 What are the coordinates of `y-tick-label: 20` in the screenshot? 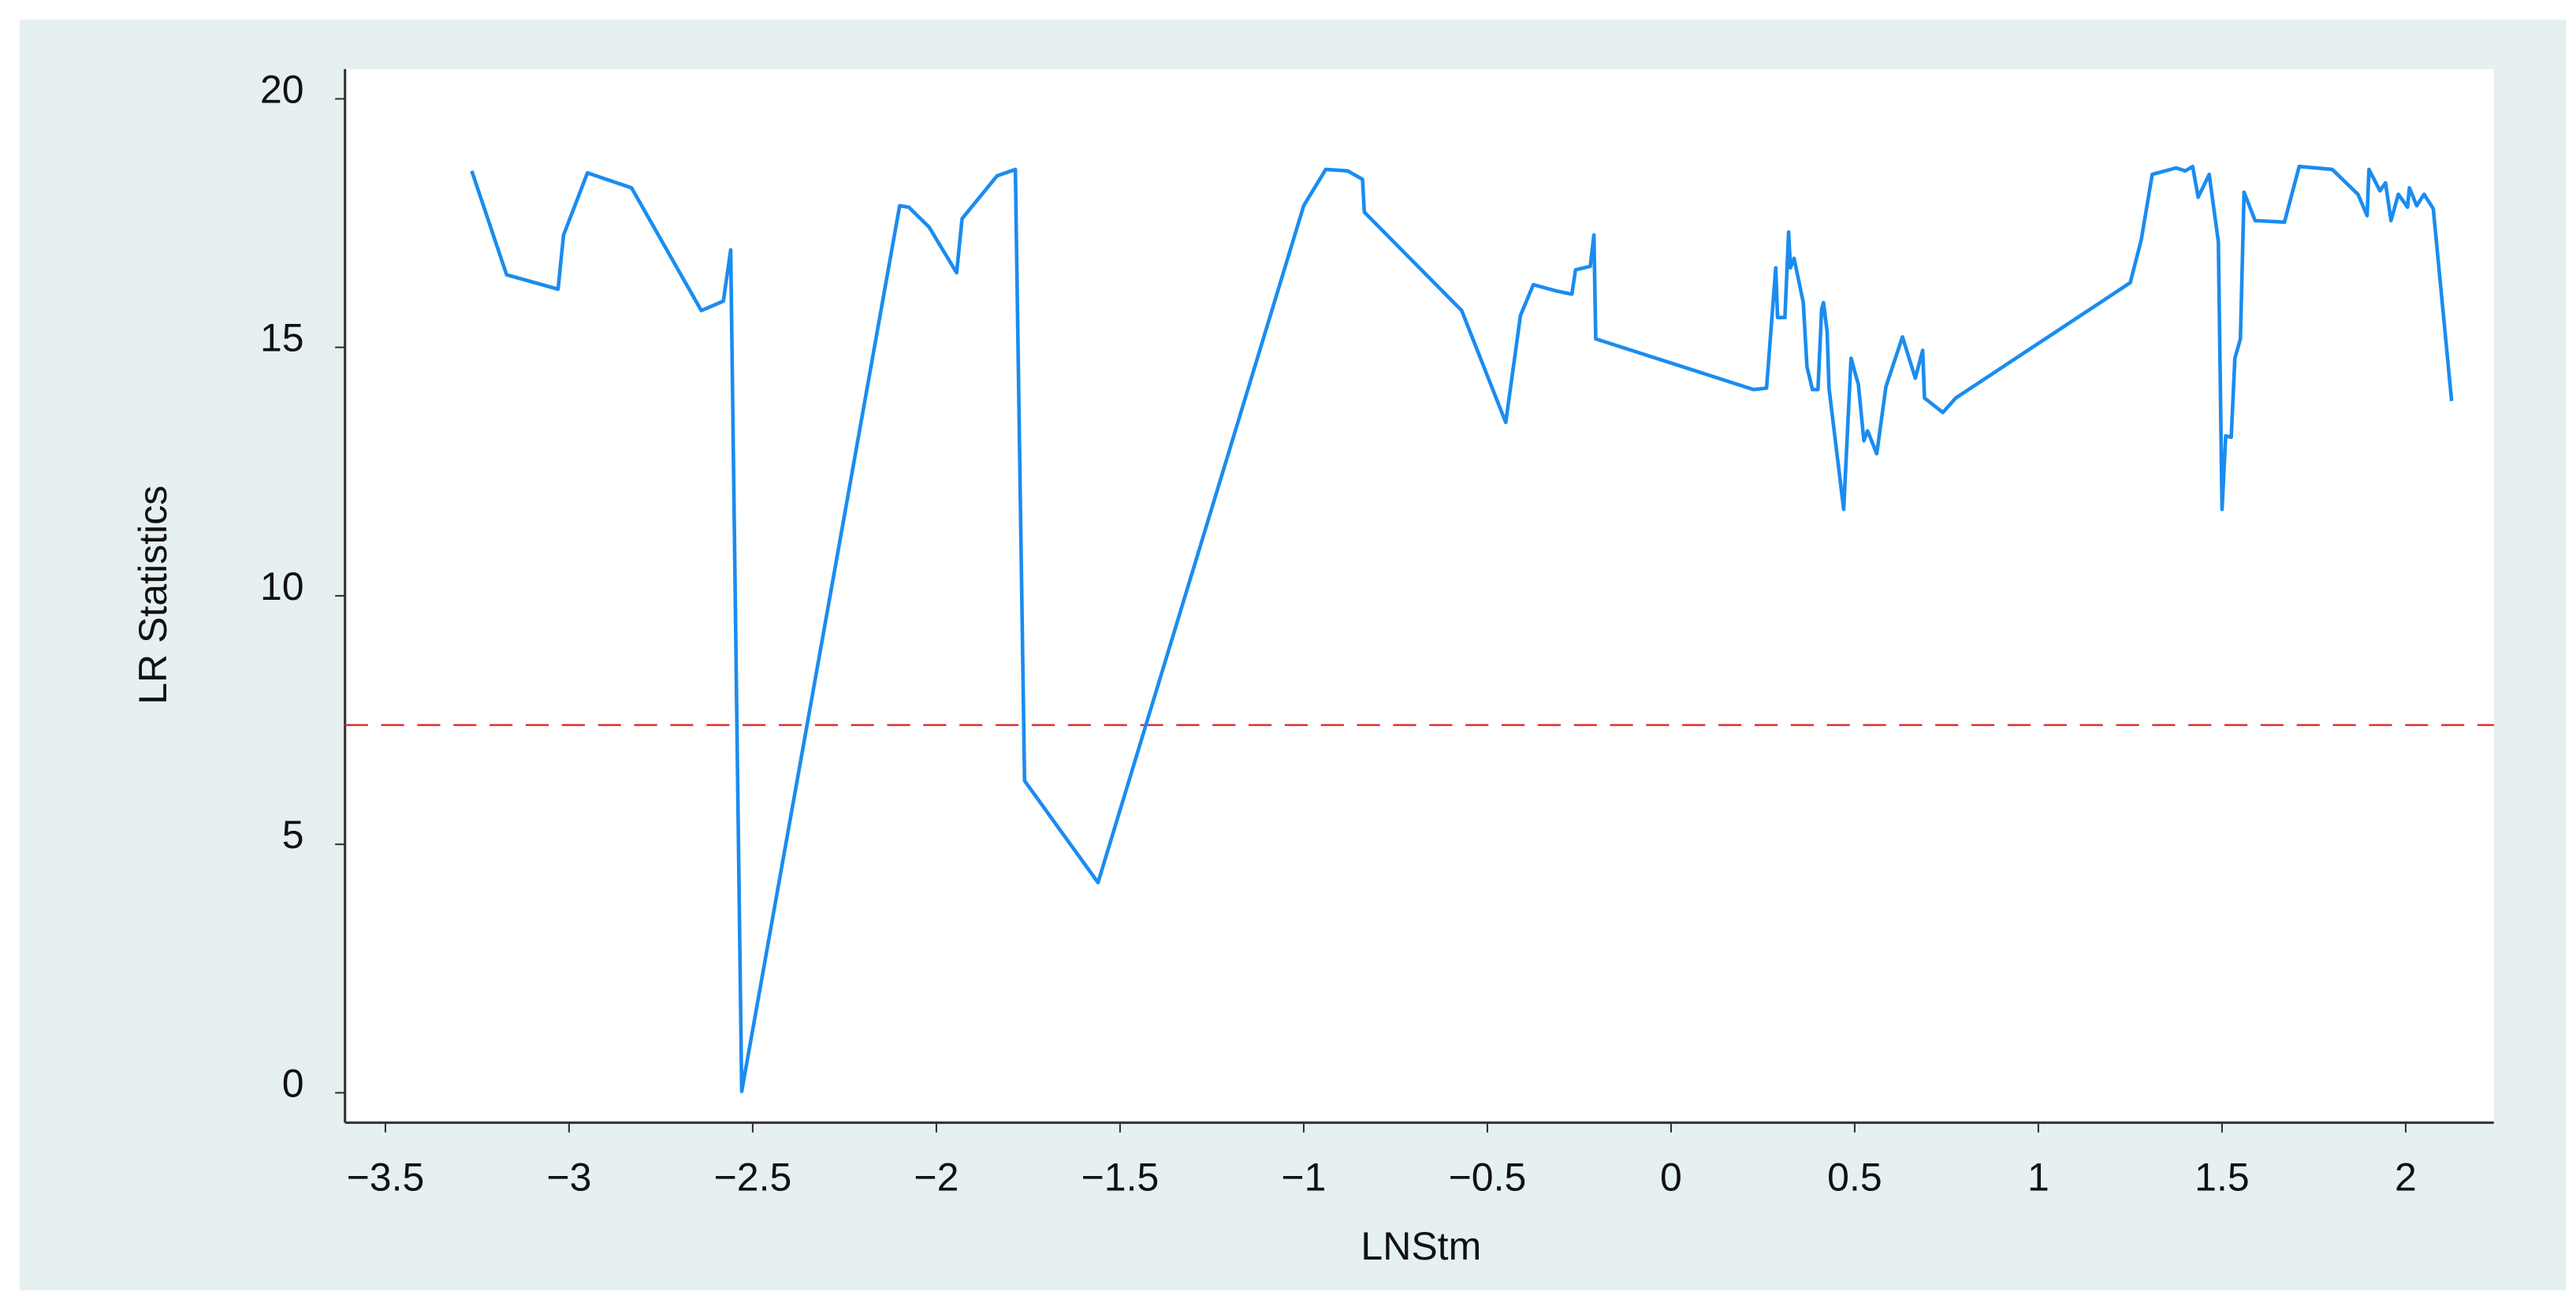 It's located at (282, 89).